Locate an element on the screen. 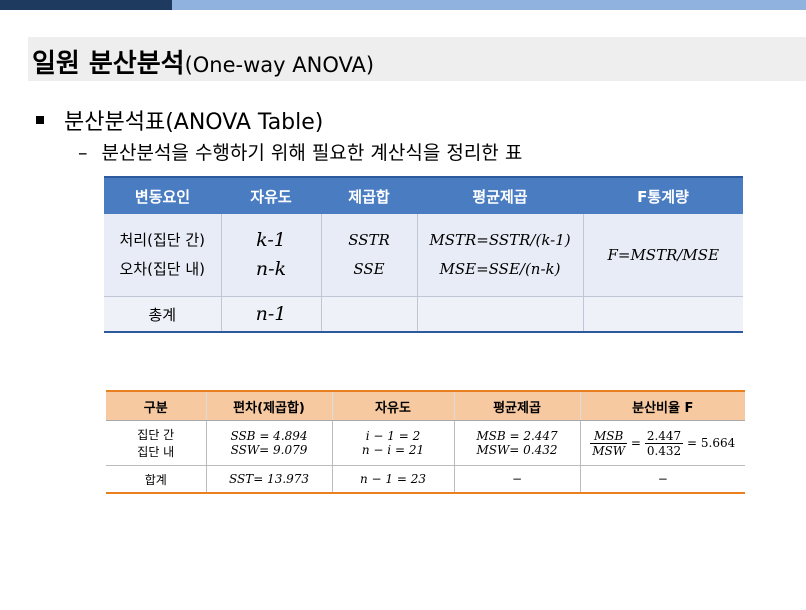 The height and width of the screenshot is (610, 806). top-bar-dark is located at coordinates (86, 5).